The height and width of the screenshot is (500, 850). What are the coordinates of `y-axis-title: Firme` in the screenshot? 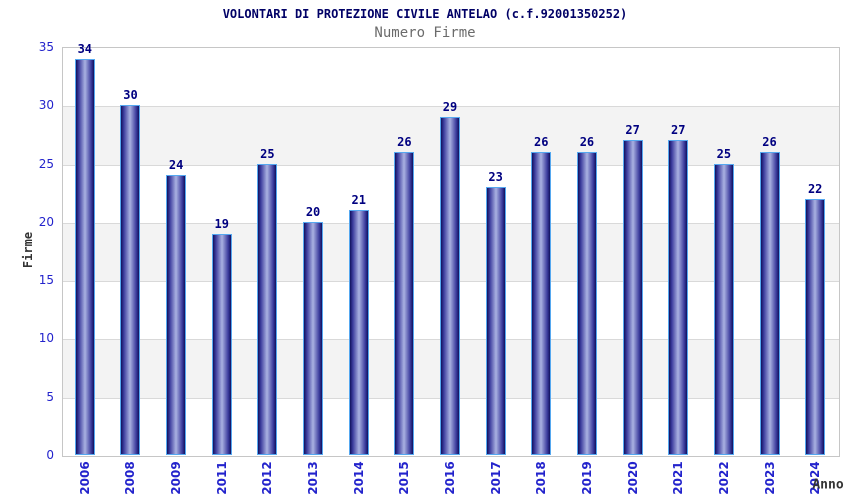 It's located at (28, 250).